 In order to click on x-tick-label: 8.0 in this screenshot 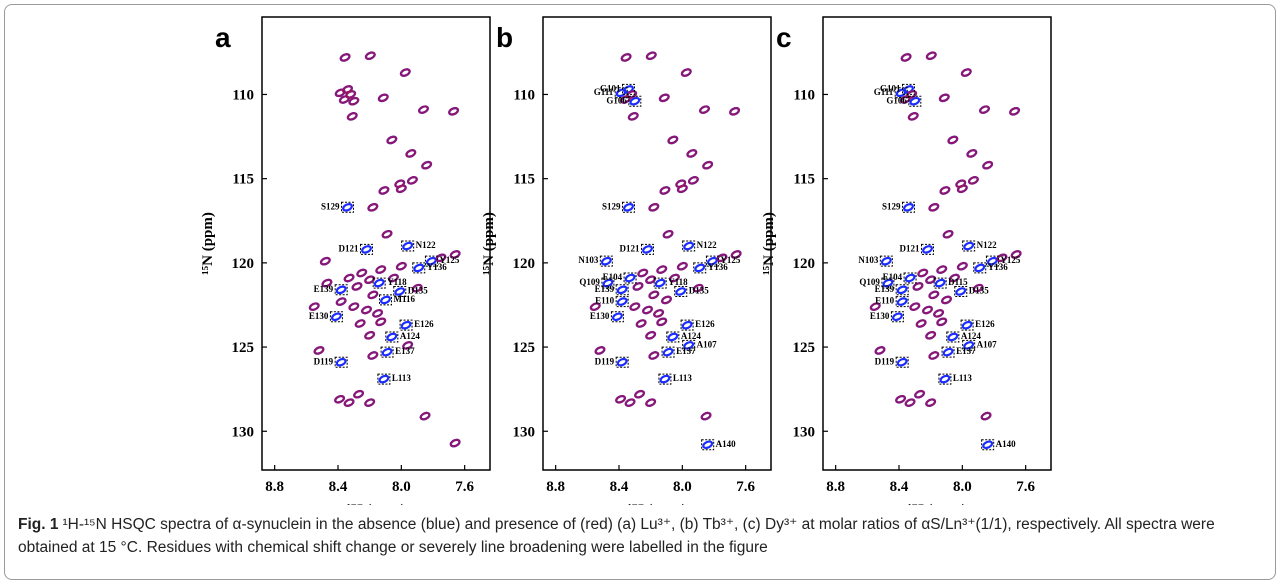, I will do `click(401, 487)`.